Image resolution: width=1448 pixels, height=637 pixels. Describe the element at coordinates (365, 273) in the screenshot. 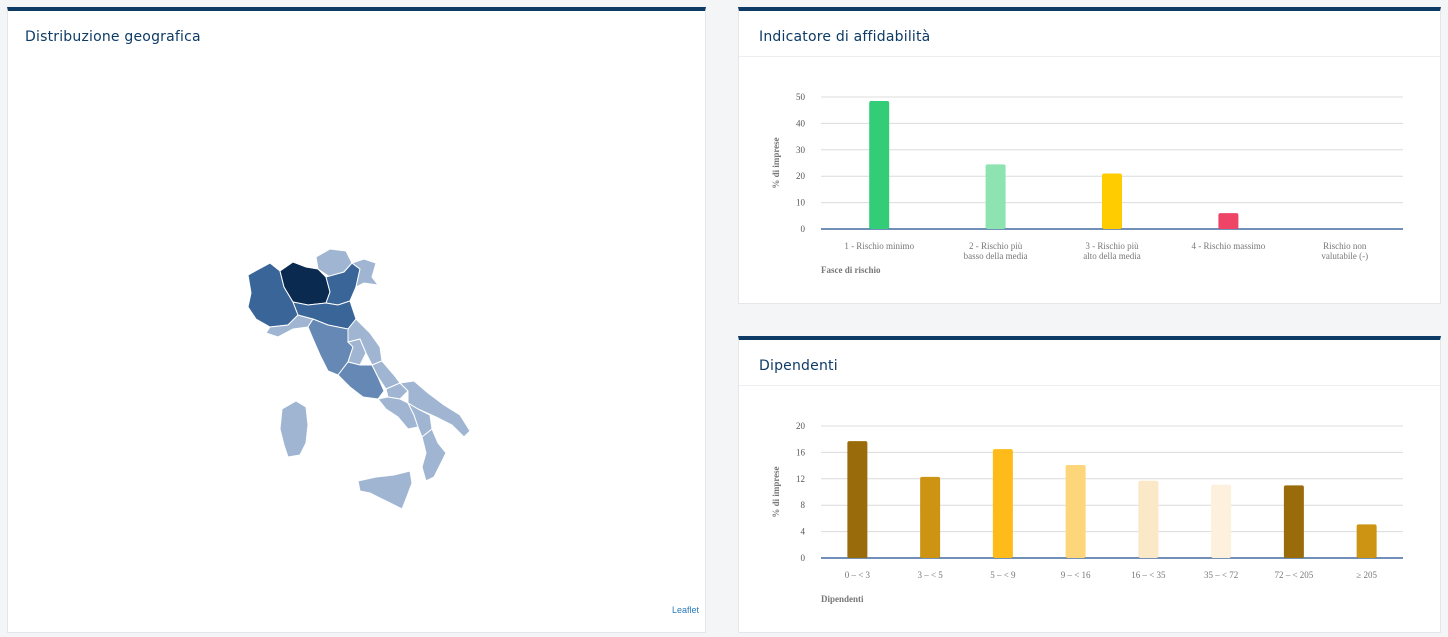

I see `region-friuli` at that location.